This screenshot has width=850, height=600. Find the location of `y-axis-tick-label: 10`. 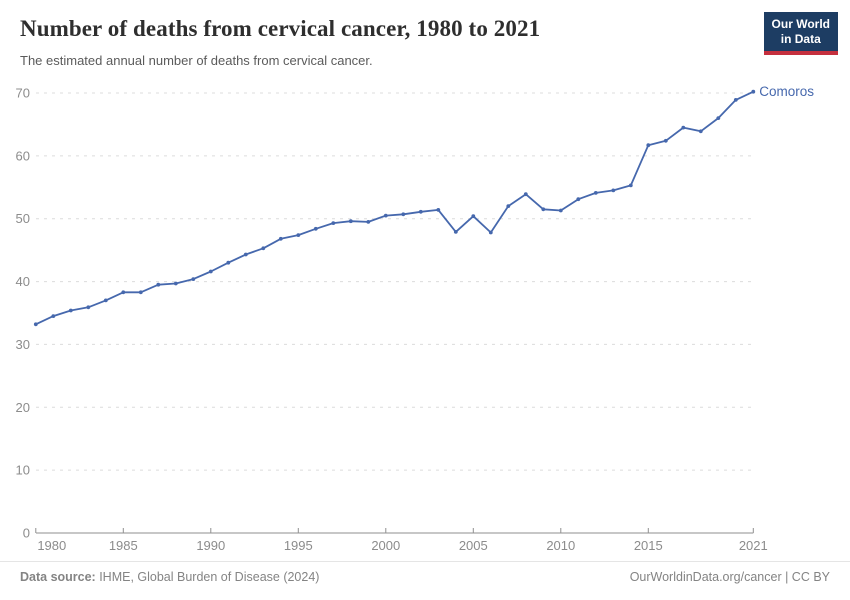

y-axis-tick-label: 10 is located at coordinates (23, 470).